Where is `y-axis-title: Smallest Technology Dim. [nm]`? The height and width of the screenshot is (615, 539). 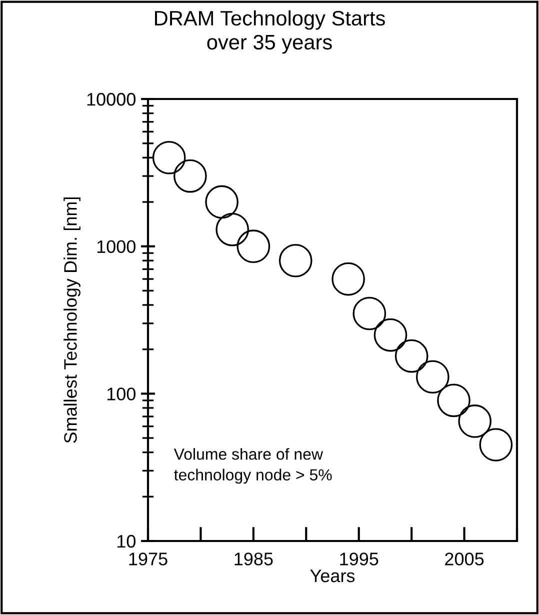 y-axis-title: Smallest Technology Dim. [nm] is located at coordinates (72, 320).